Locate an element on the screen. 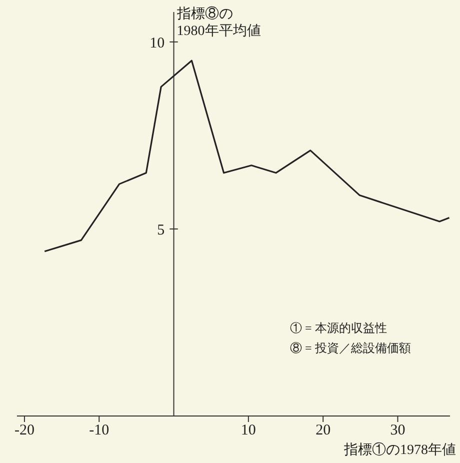  y-tick-label: 5 is located at coordinates (161, 230).